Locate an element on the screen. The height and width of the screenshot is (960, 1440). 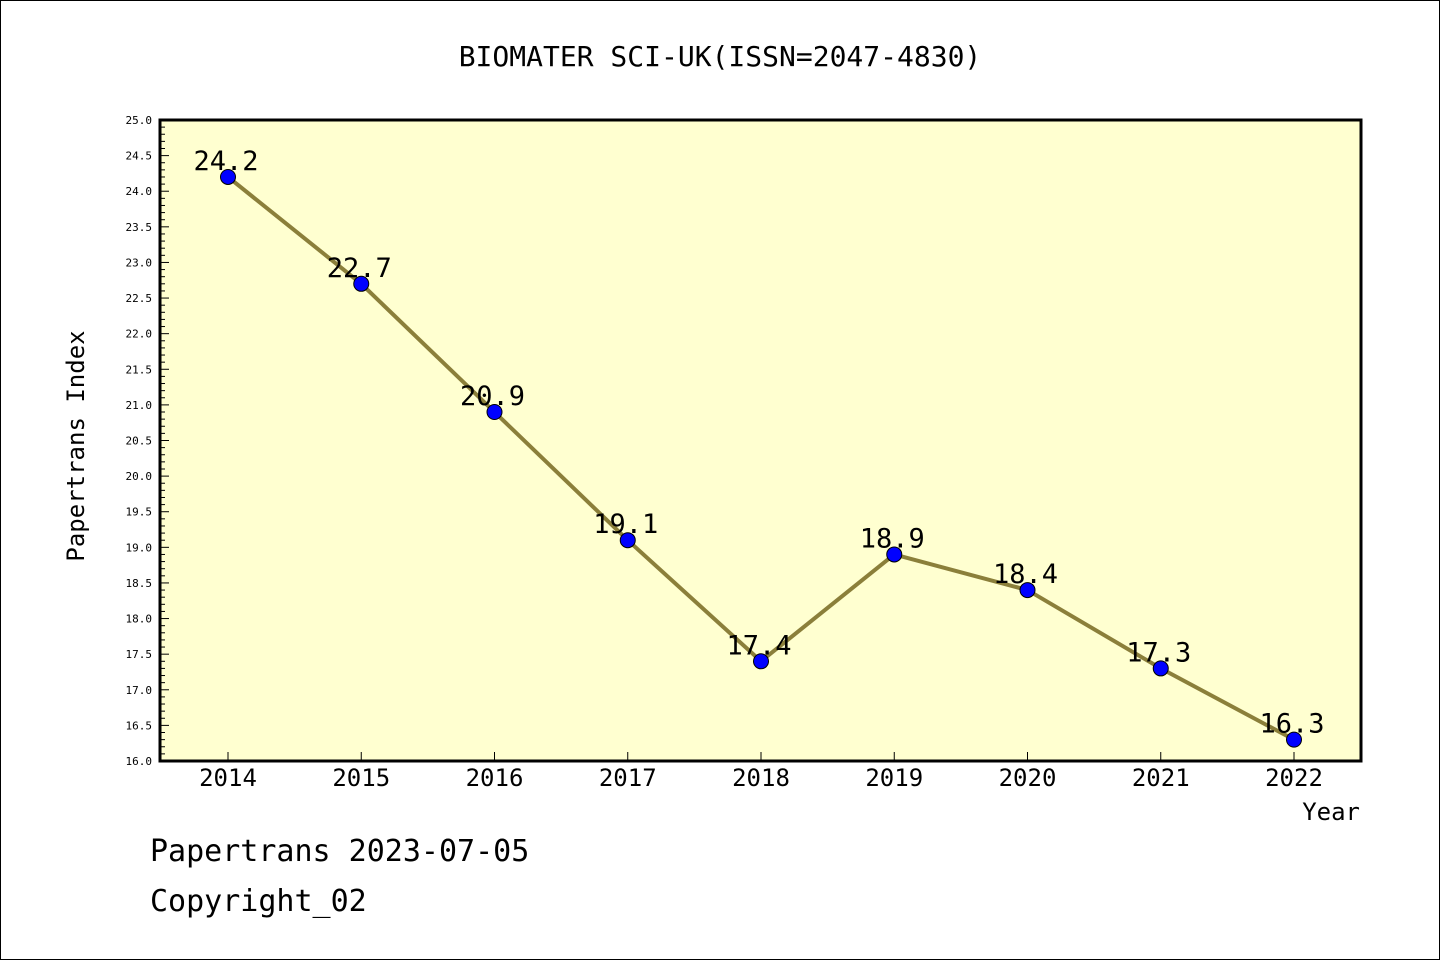
footer-date-line: Papertrans 2023-07-05 is located at coordinates (340, 851).